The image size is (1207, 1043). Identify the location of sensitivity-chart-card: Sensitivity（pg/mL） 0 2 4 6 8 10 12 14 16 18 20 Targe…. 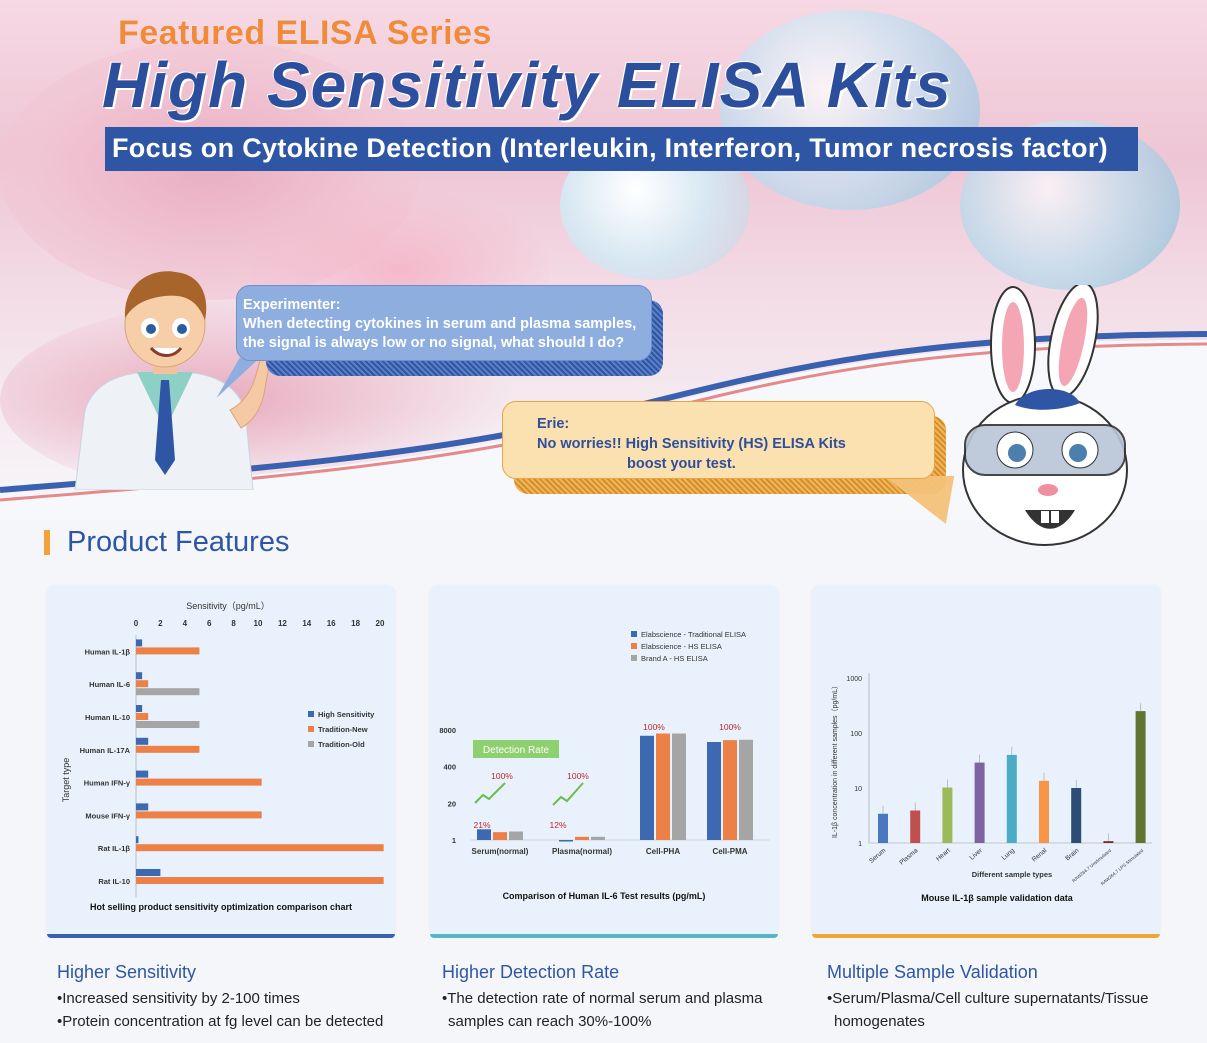
(221, 761).